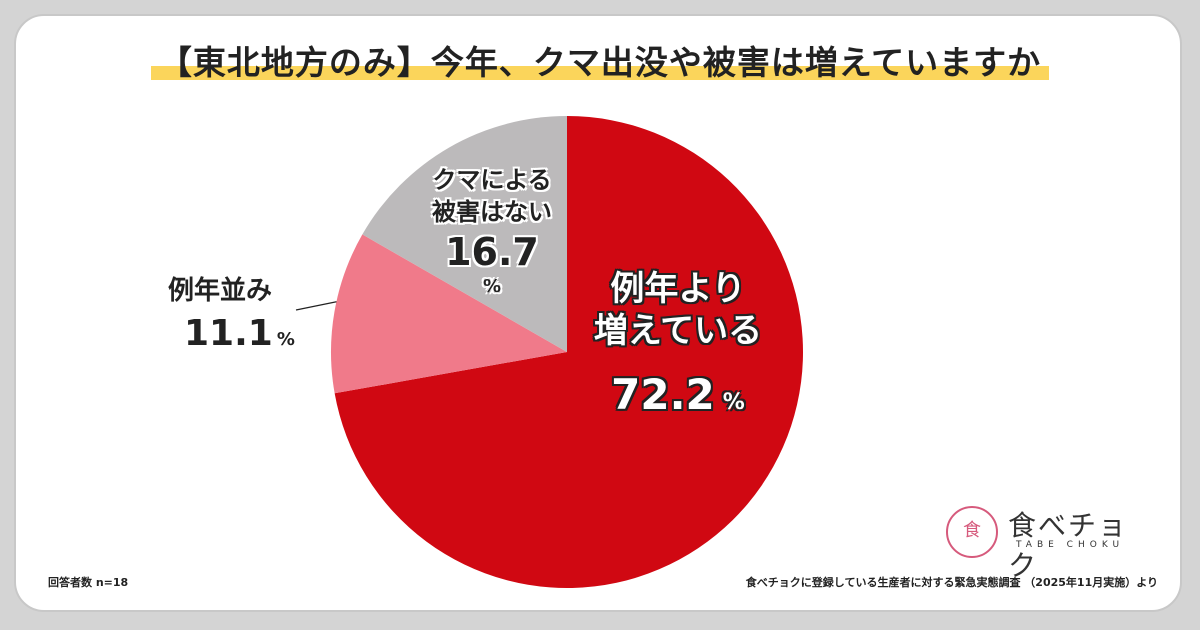  What do you see at coordinates (678, 331) in the screenshot?
I see `label-increase-line2: 増えている` at bounding box center [678, 331].